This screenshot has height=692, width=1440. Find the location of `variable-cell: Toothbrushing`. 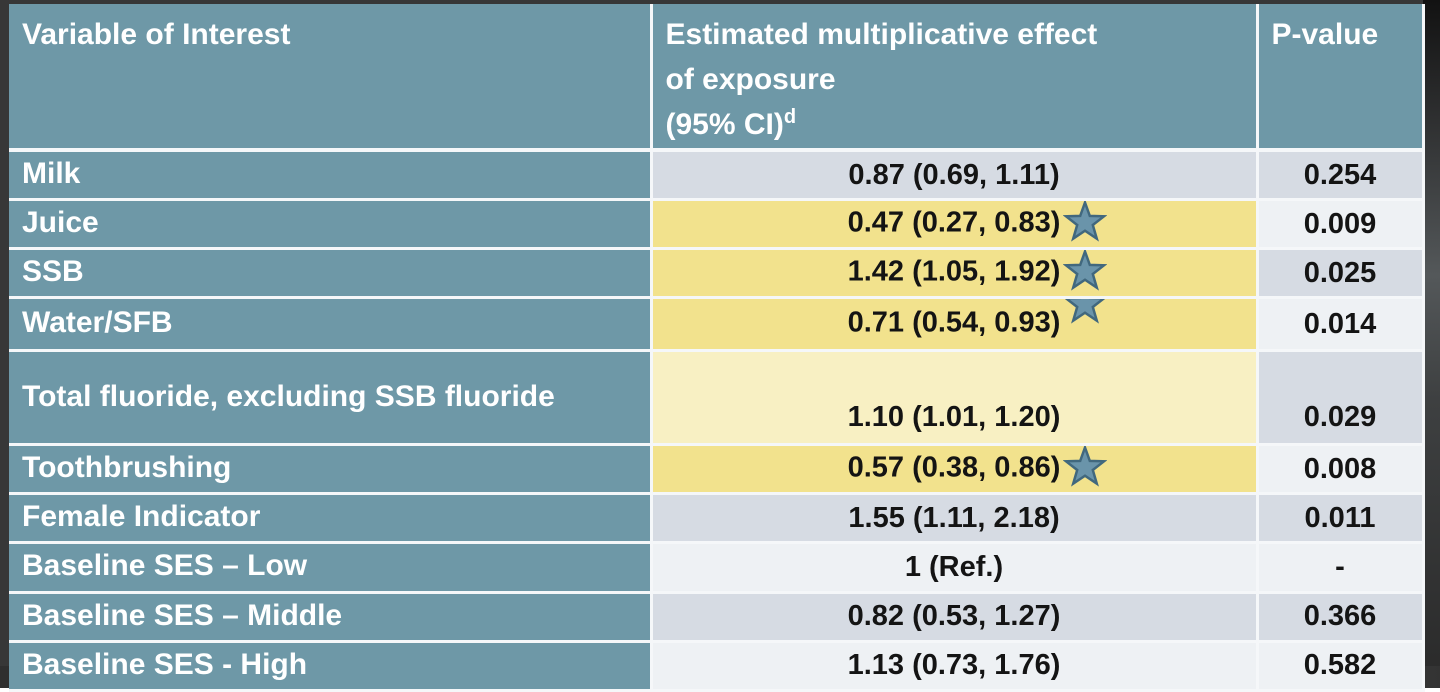

variable-cell: Toothbrushing is located at coordinates (331, 469).